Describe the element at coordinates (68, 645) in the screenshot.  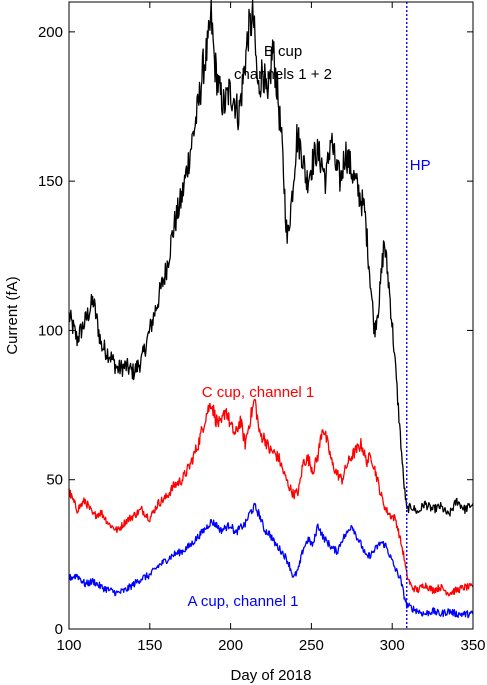
I see `x-tick-label: 100` at that location.